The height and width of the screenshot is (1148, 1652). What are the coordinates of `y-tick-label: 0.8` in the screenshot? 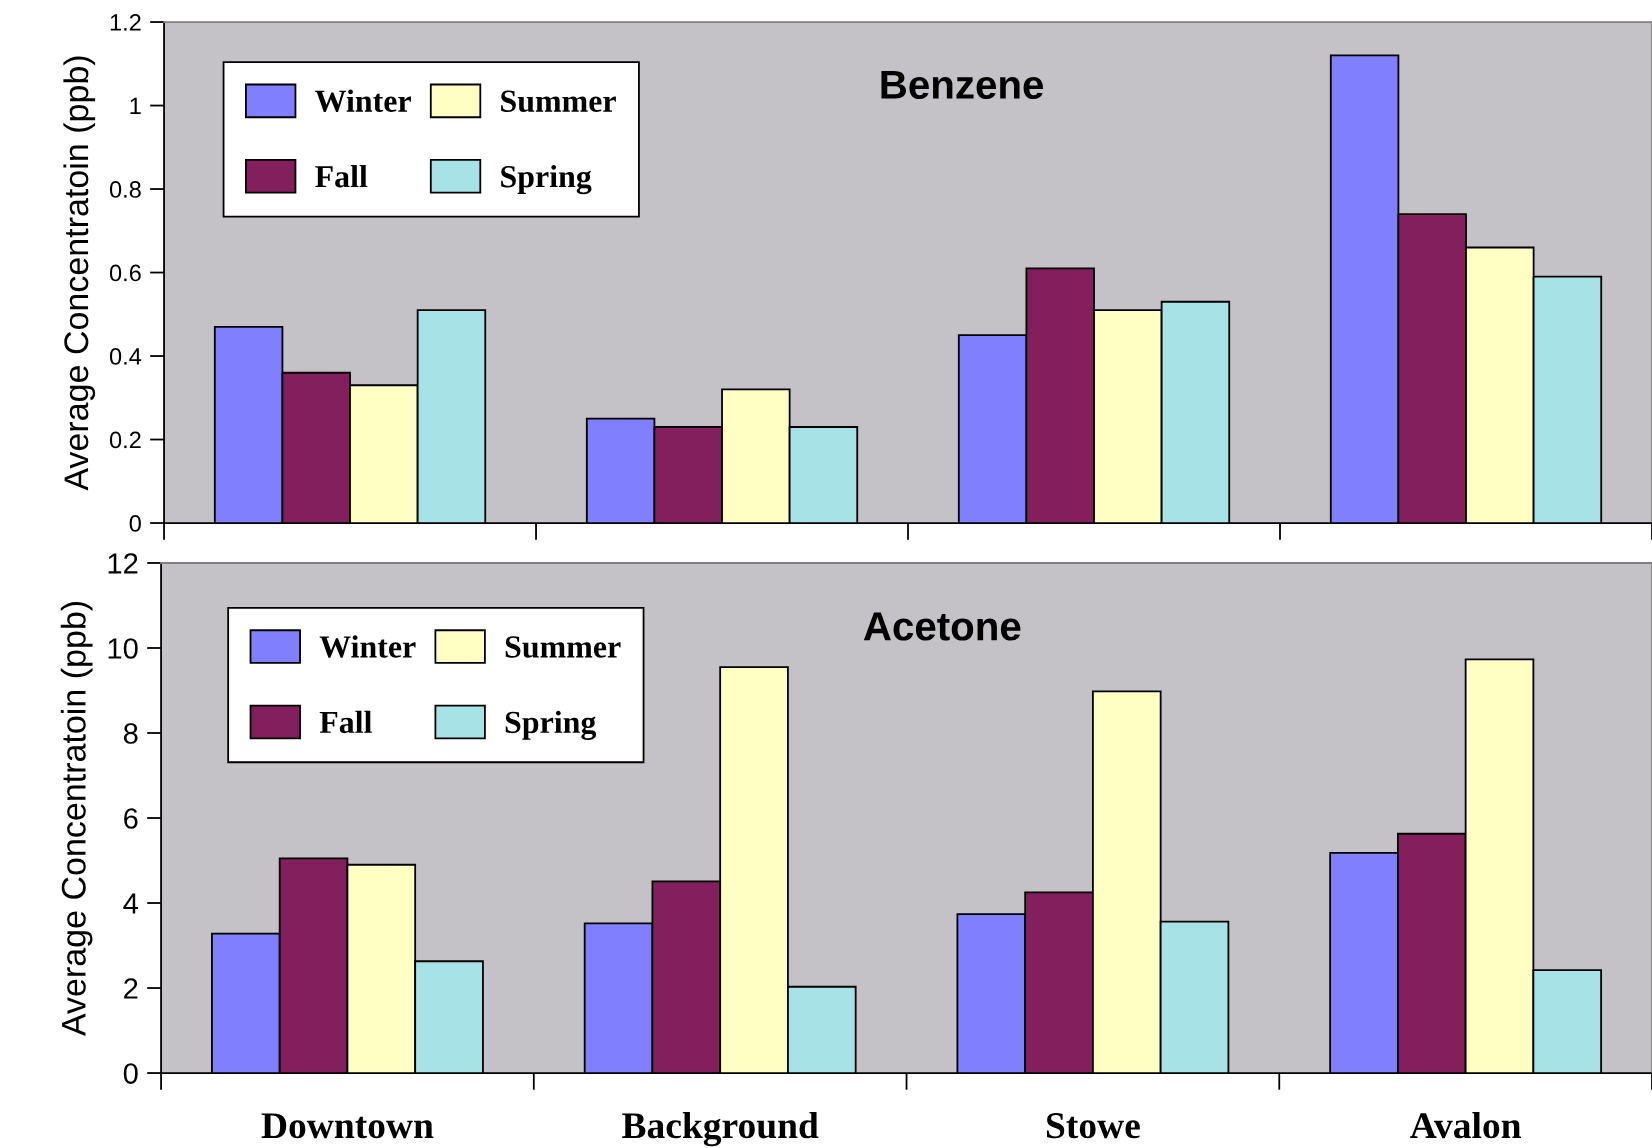 It's located at (125, 189).